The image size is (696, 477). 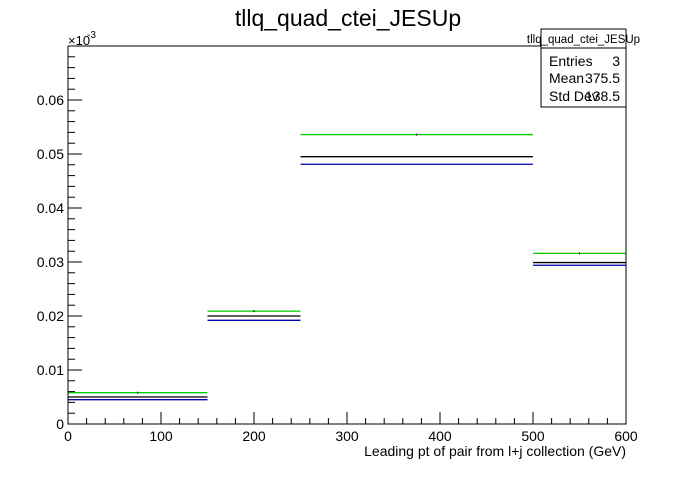 I want to click on x-tick-label-2: 200, so click(x=254, y=436).